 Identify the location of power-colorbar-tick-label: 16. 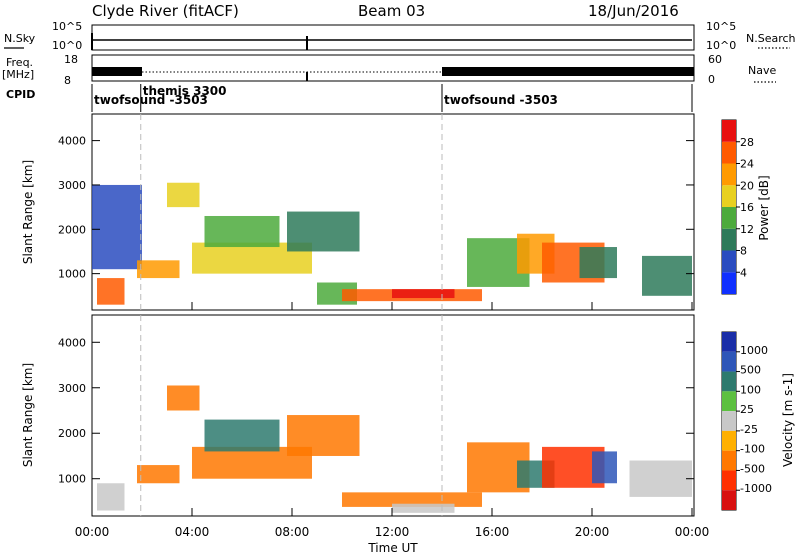
(747, 207).